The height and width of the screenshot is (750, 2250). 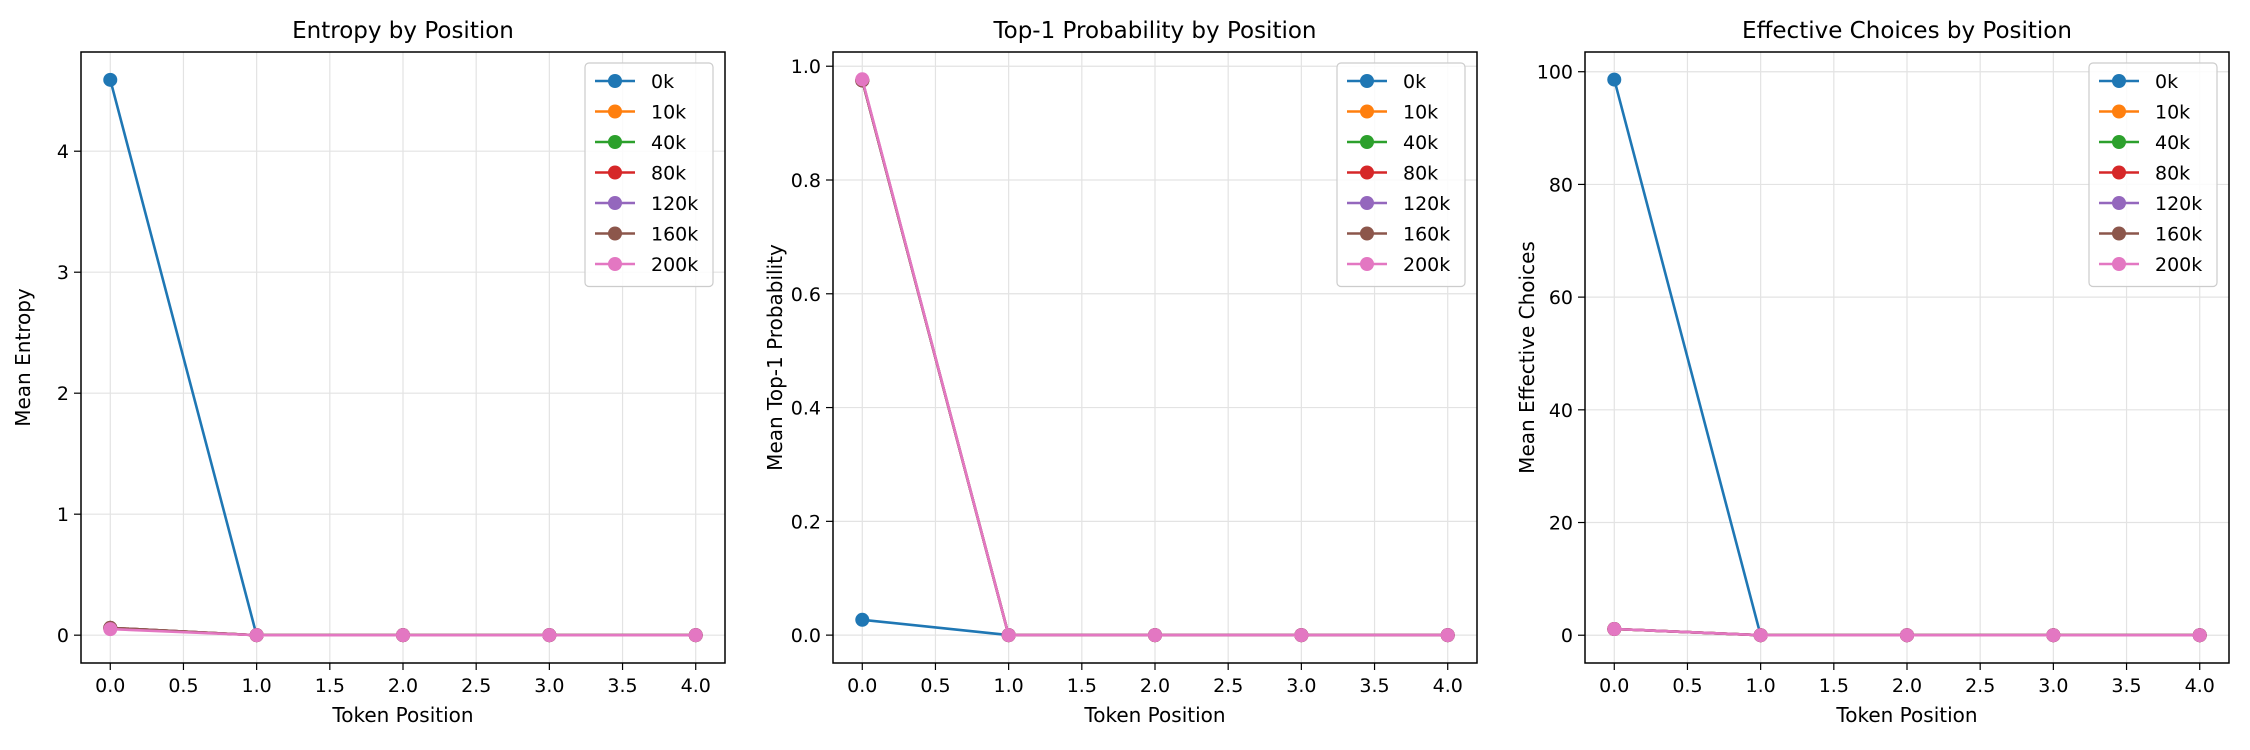 What do you see at coordinates (1561, 185) in the screenshot?
I see `y-tick-label: 80` at bounding box center [1561, 185].